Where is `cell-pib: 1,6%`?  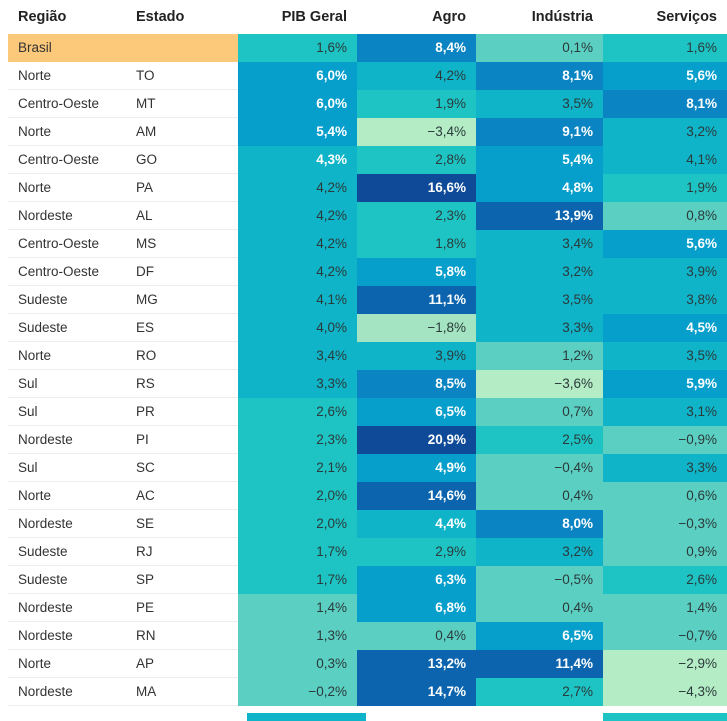
cell-pib: 1,6% is located at coordinates (297, 48).